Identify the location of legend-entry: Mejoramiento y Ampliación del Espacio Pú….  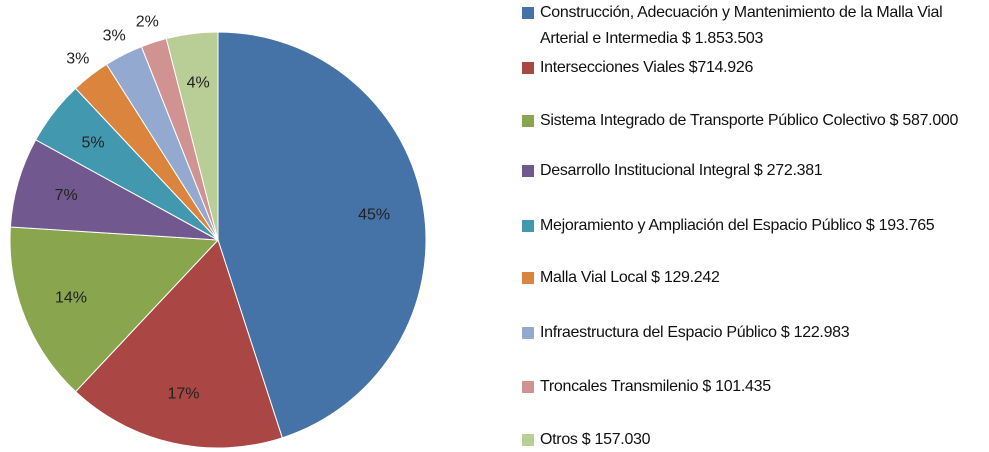
(752, 226).